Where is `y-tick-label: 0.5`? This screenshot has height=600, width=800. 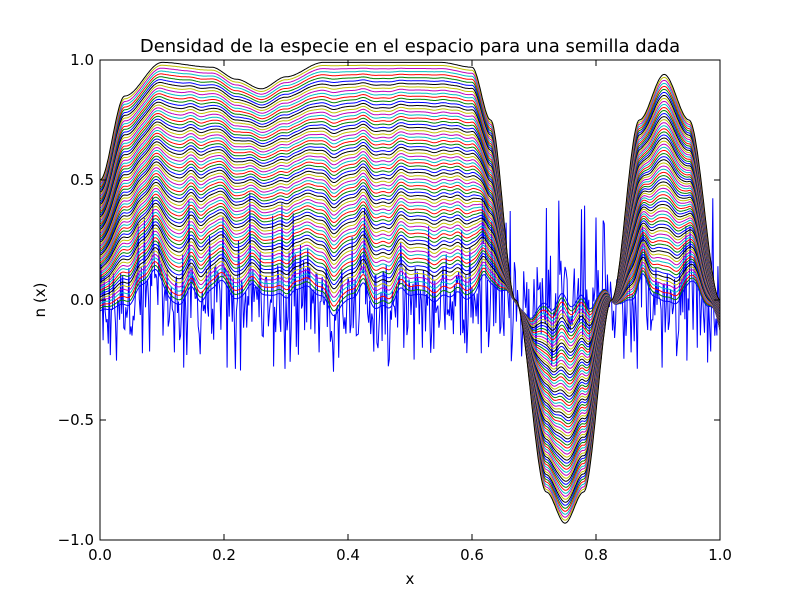 y-tick-label: 0.5 is located at coordinates (82, 180).